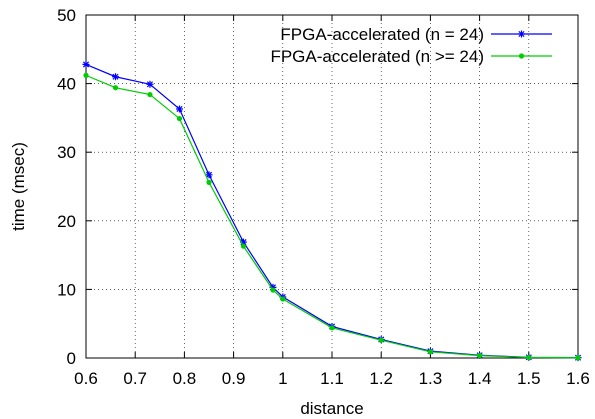 The image size is (595, 419). What do you see at coordinates (71, 358) in the screenshot?
I see `y-tick-label: 0` at bounding box center [71, 358].